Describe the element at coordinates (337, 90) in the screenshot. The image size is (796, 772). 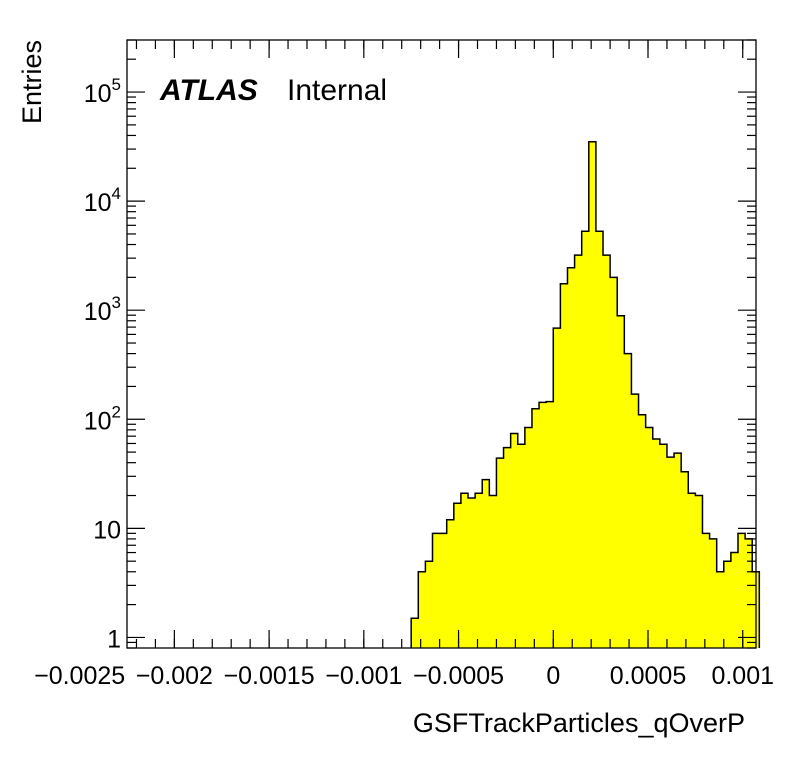
I see `internal-label: Internal` at that location.